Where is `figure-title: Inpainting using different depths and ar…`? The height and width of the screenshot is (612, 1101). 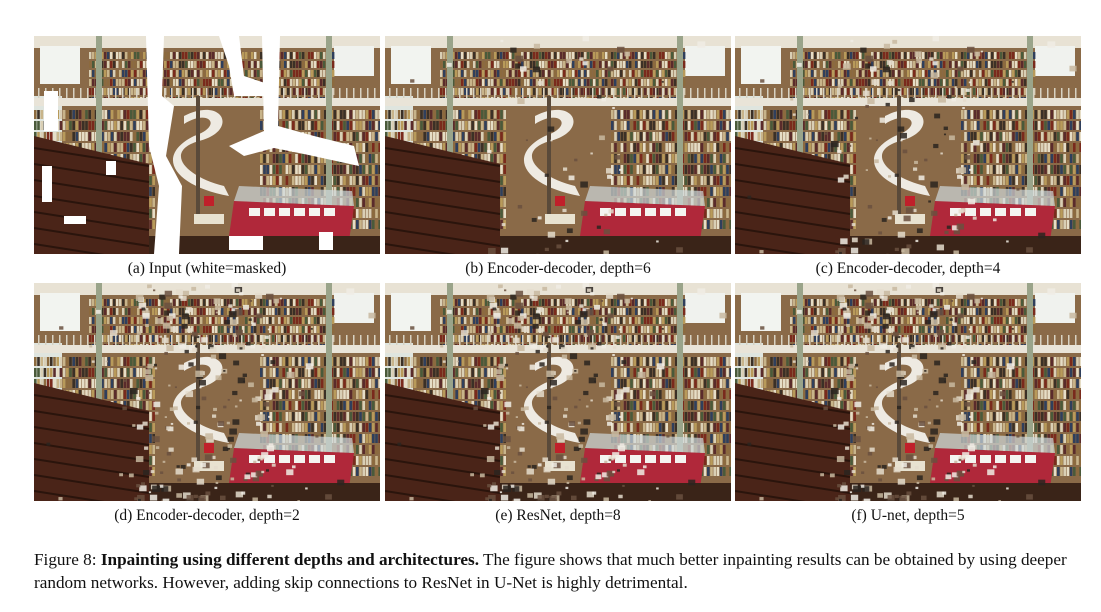 figure-title: Inpainting using different depths and ar… is located at coordinates (290, 559).